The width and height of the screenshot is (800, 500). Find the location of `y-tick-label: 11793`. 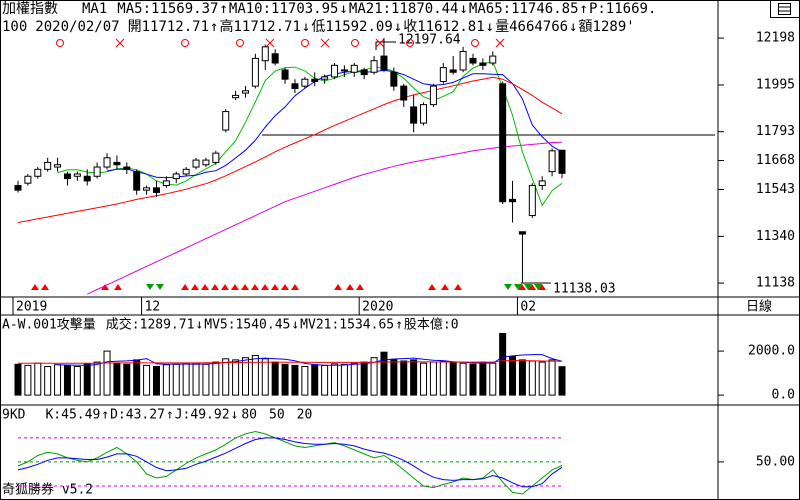

y-tick-label: 11793 is located at coordinates (775, 131).